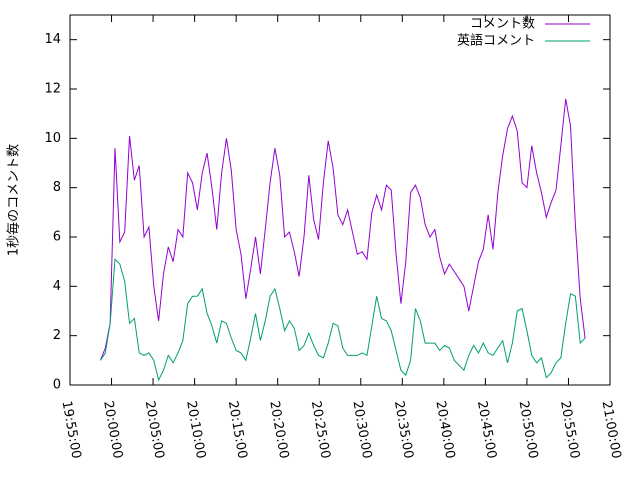 This screenshot has height=480, width=640. Describe the element at coordinates (52, 89) in the screenshot. I see `y-tick-label: 12` at that location.